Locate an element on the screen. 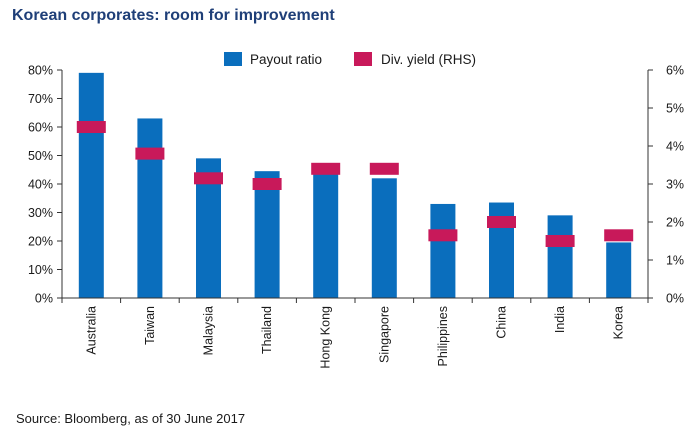 Image resolution: width=700 pixels, height=432 pixels. right-tick-label: 6% is located at coordinates (675, 71).